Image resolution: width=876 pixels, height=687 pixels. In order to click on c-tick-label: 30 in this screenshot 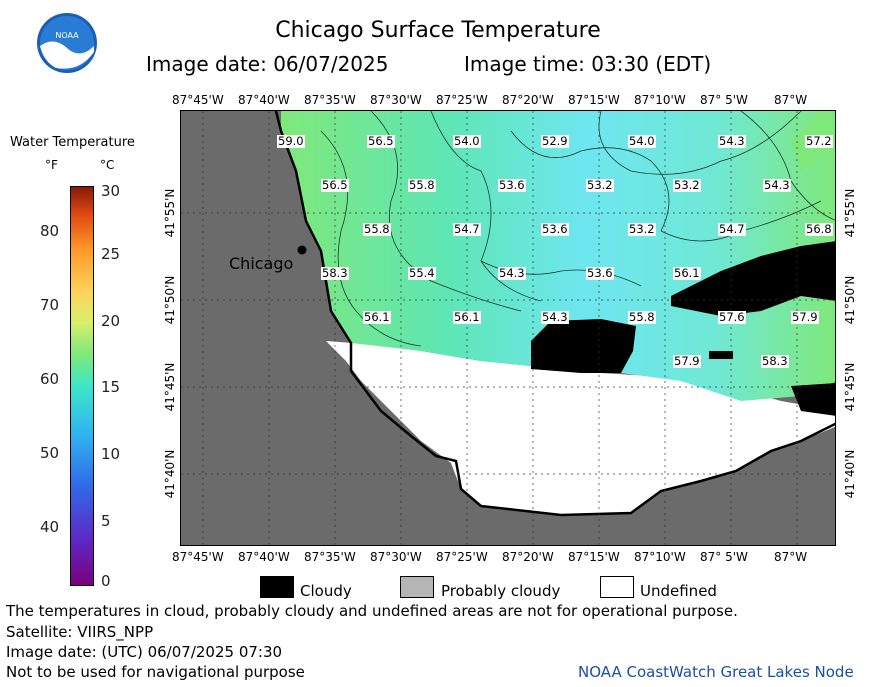, I will do `click(111, 191)`.